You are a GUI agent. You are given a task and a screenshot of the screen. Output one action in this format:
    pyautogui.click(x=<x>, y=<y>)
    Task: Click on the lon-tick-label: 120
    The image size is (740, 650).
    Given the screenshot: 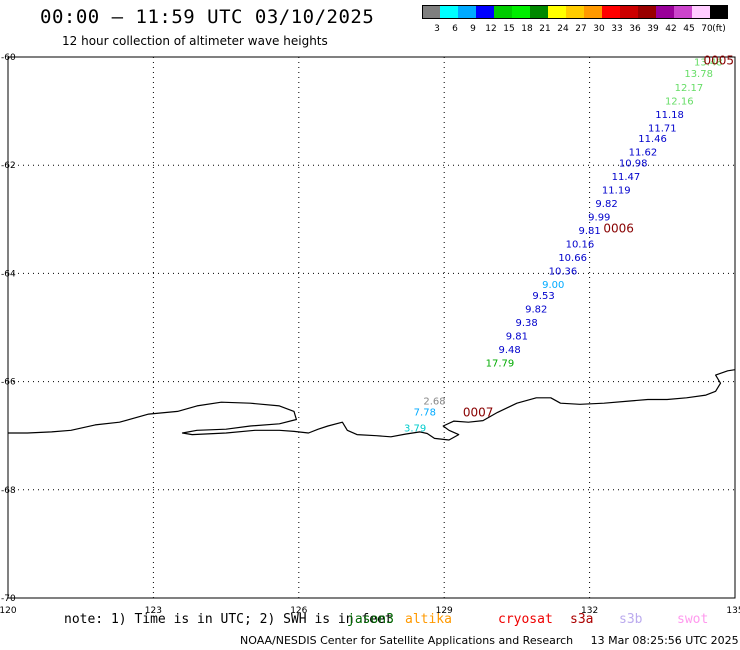 What is the action you would take?
    pyautogui.click(x=8, y=611)
    